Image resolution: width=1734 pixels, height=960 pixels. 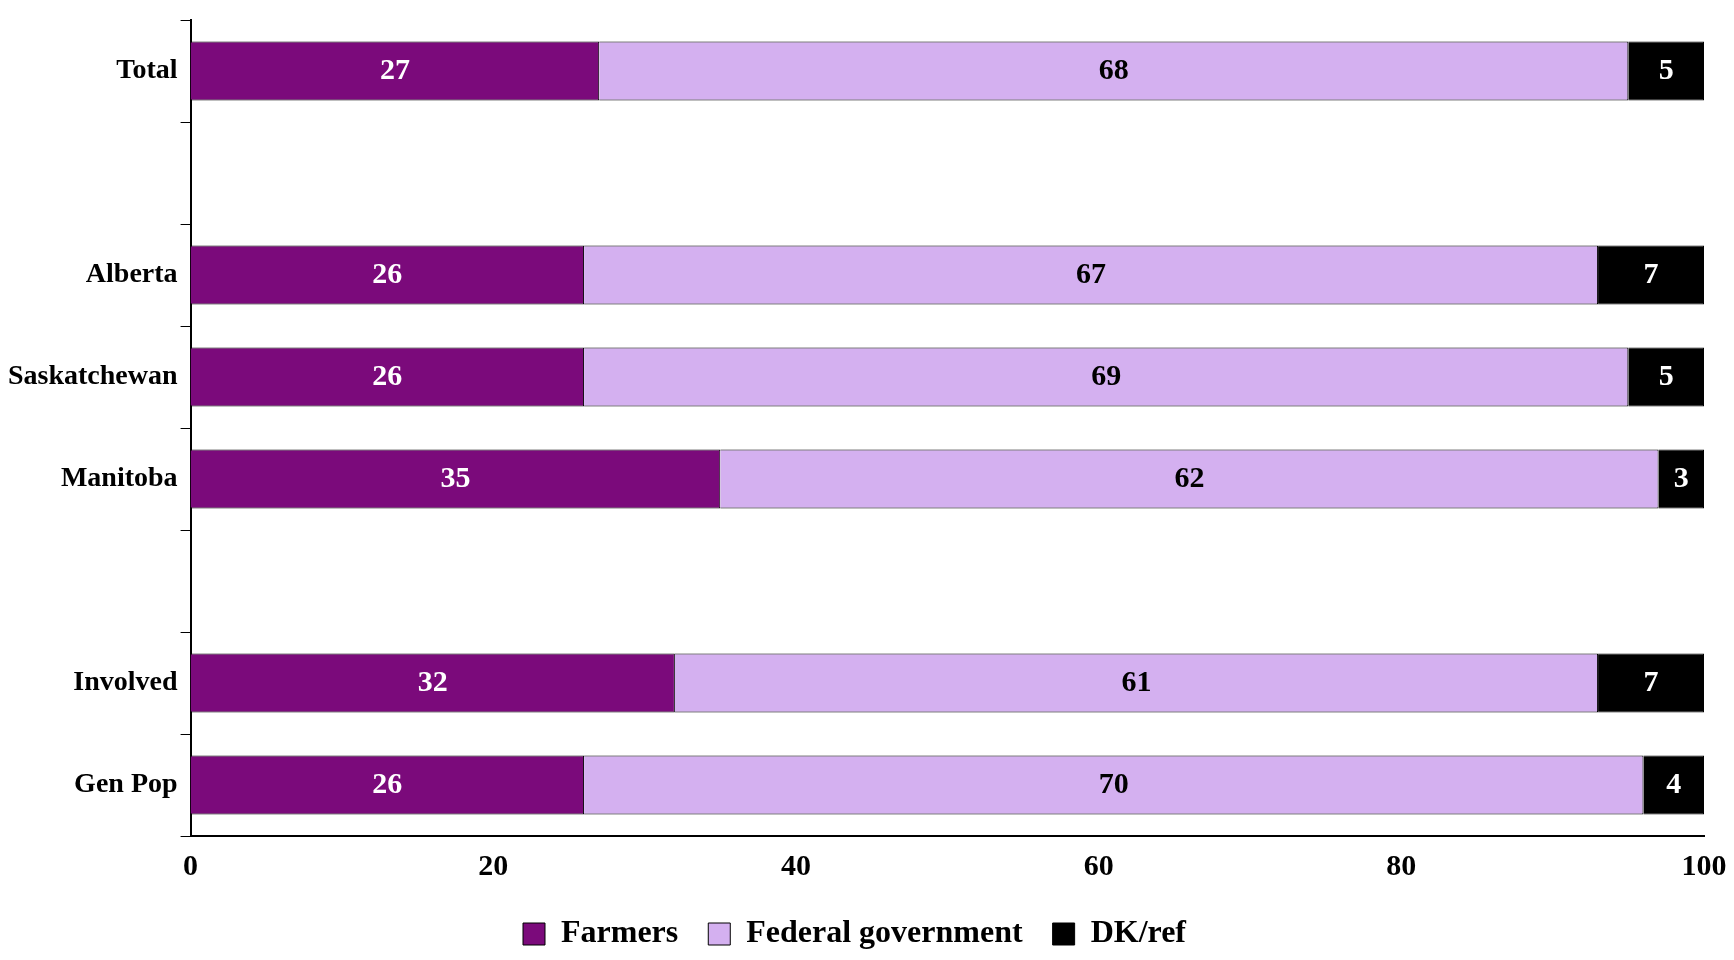 What do you see at coordinates (1091, 272) in the screenshot?
I see `data-label: 67` at bounding box center [1091, 272].